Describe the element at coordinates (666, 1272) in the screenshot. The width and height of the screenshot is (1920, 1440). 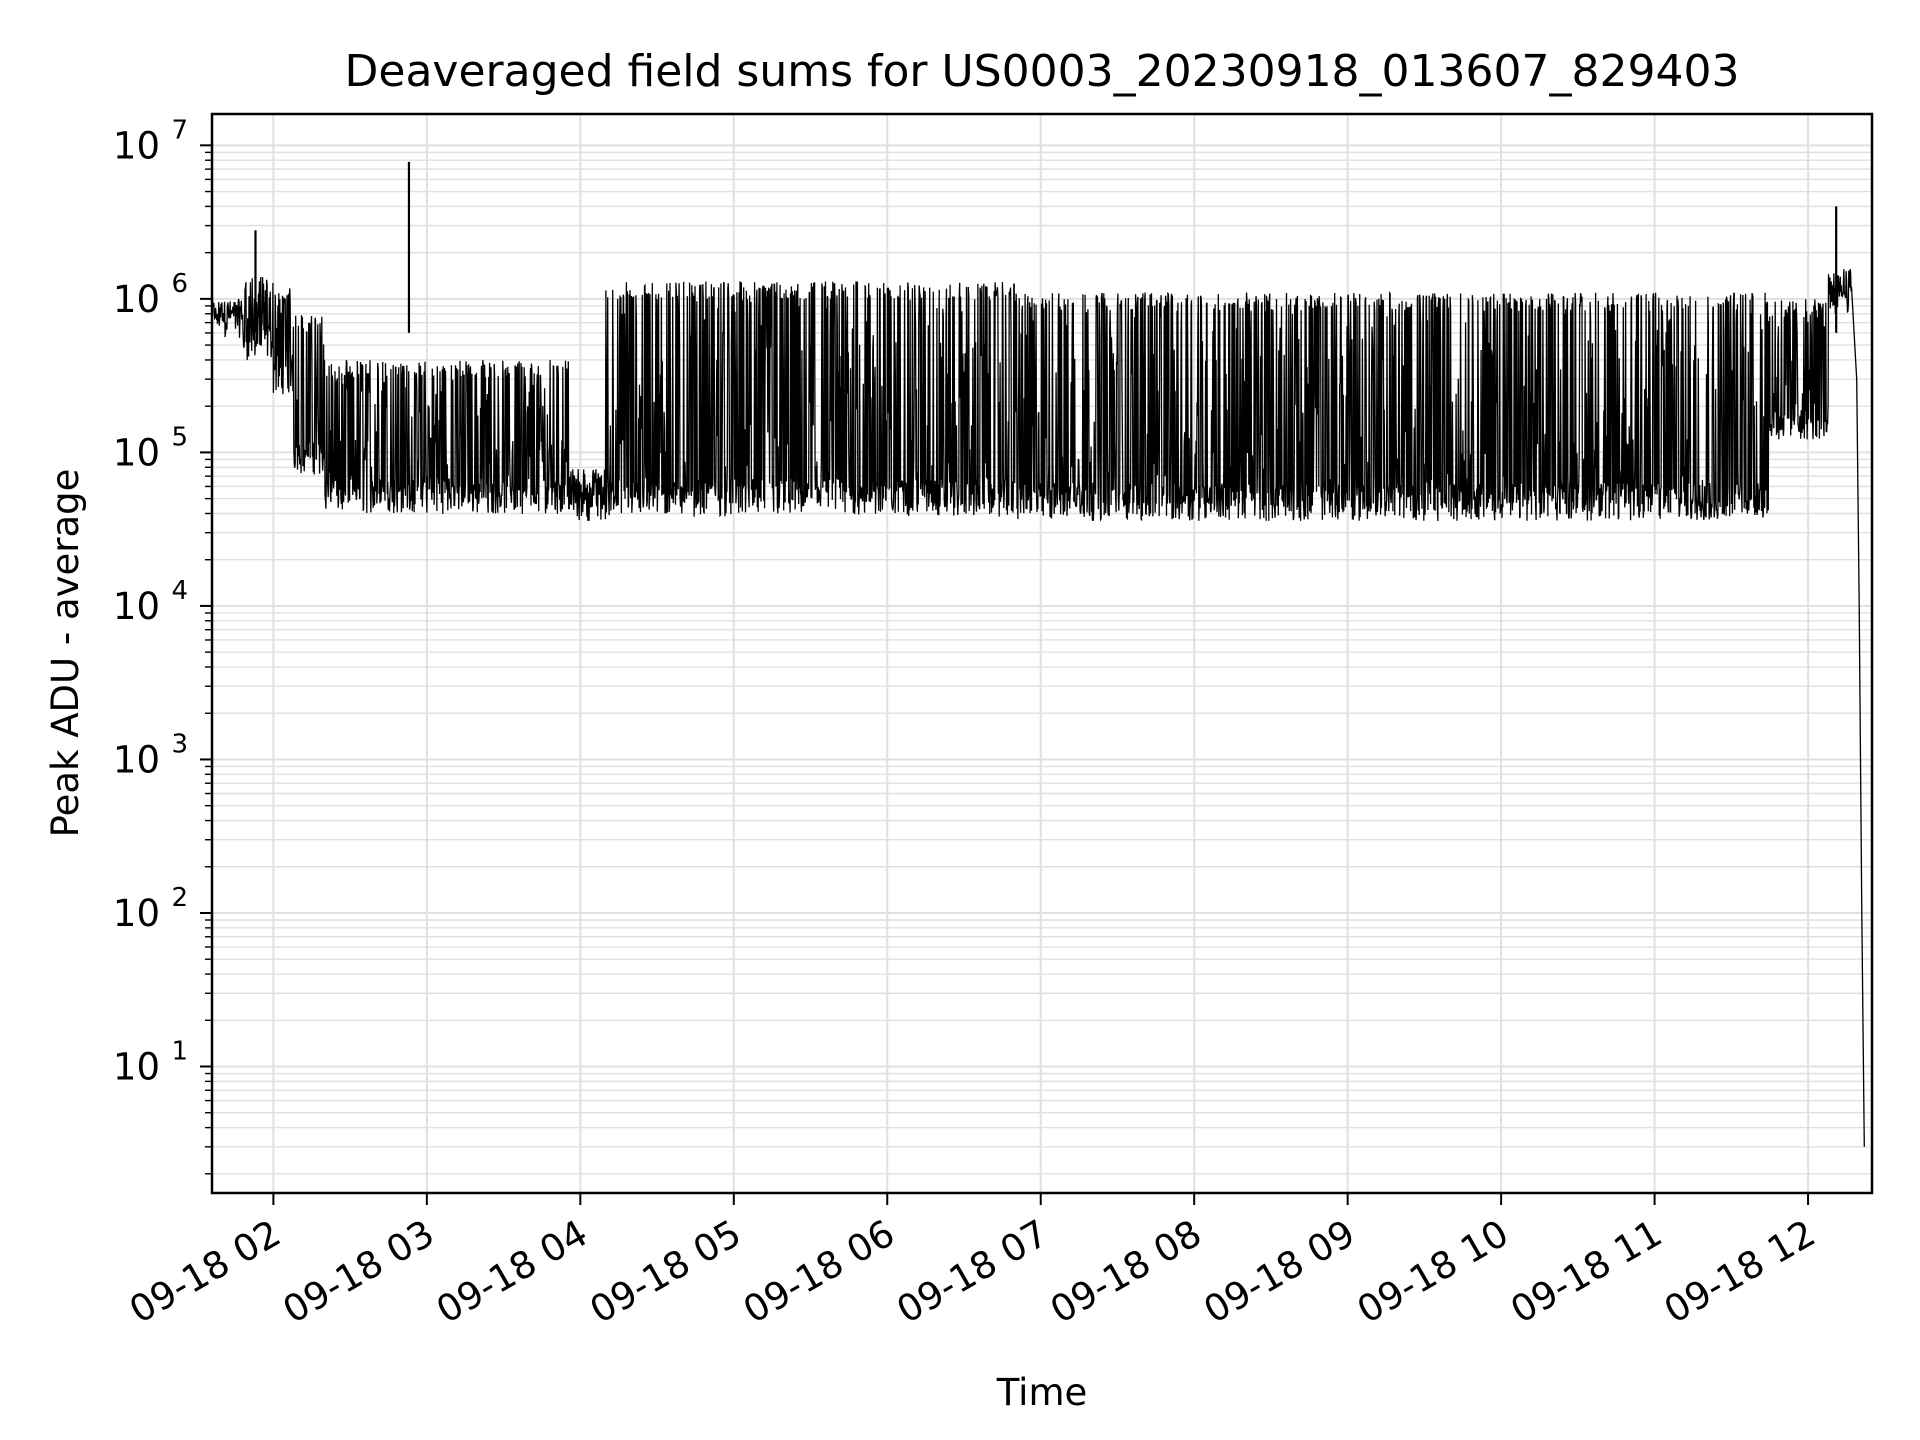
I see `x-tick-label: 09-18 05` at that location.